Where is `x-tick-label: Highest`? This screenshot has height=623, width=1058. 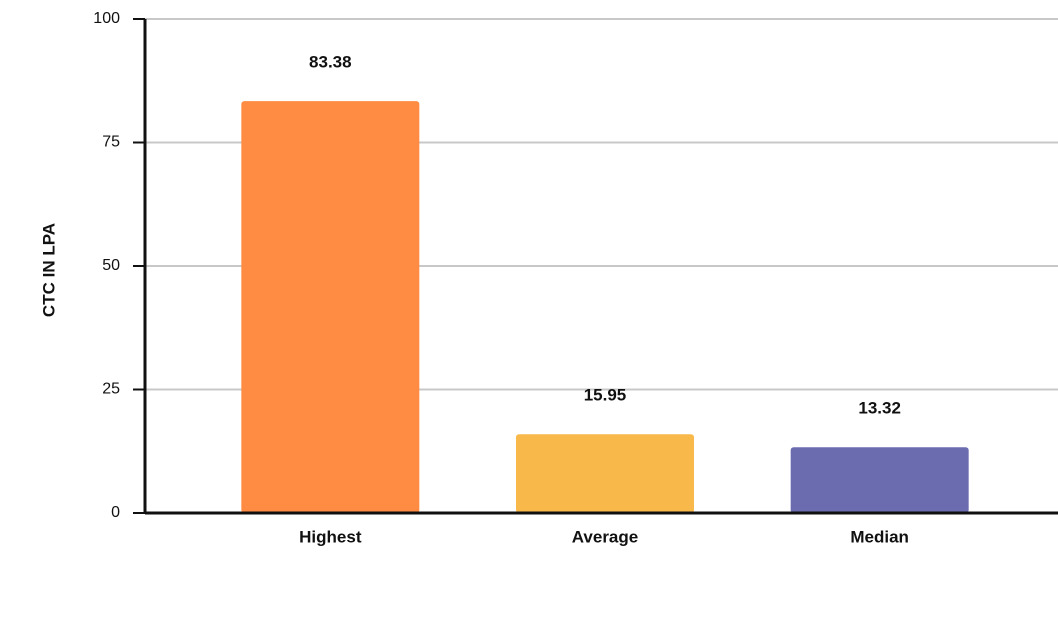
x-tick-label: Highest is located at coordinates (330, 536).